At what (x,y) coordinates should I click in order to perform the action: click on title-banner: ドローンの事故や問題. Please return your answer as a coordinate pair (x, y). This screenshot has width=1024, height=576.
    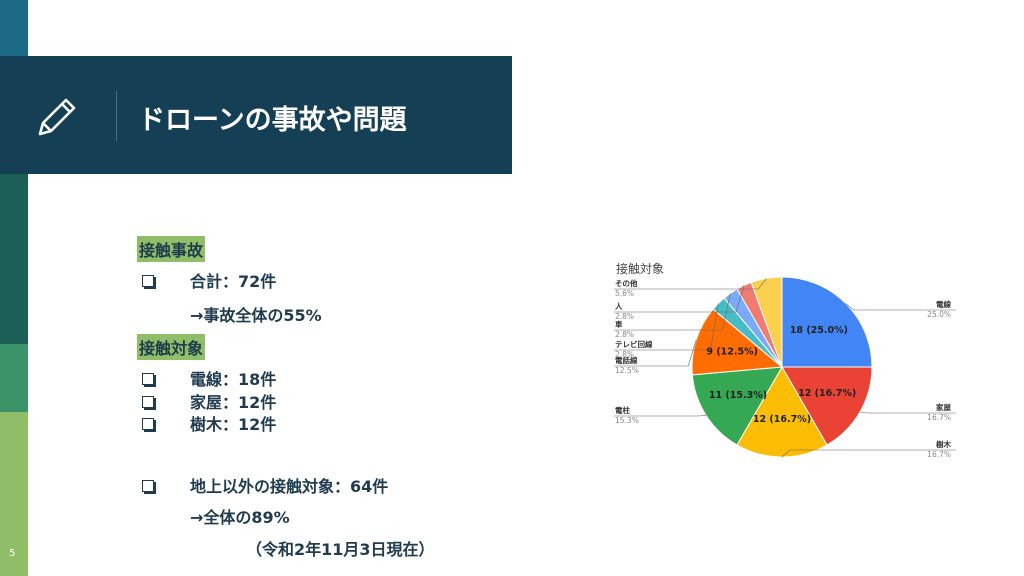
    Looking at the image, I should click on (256, 115).